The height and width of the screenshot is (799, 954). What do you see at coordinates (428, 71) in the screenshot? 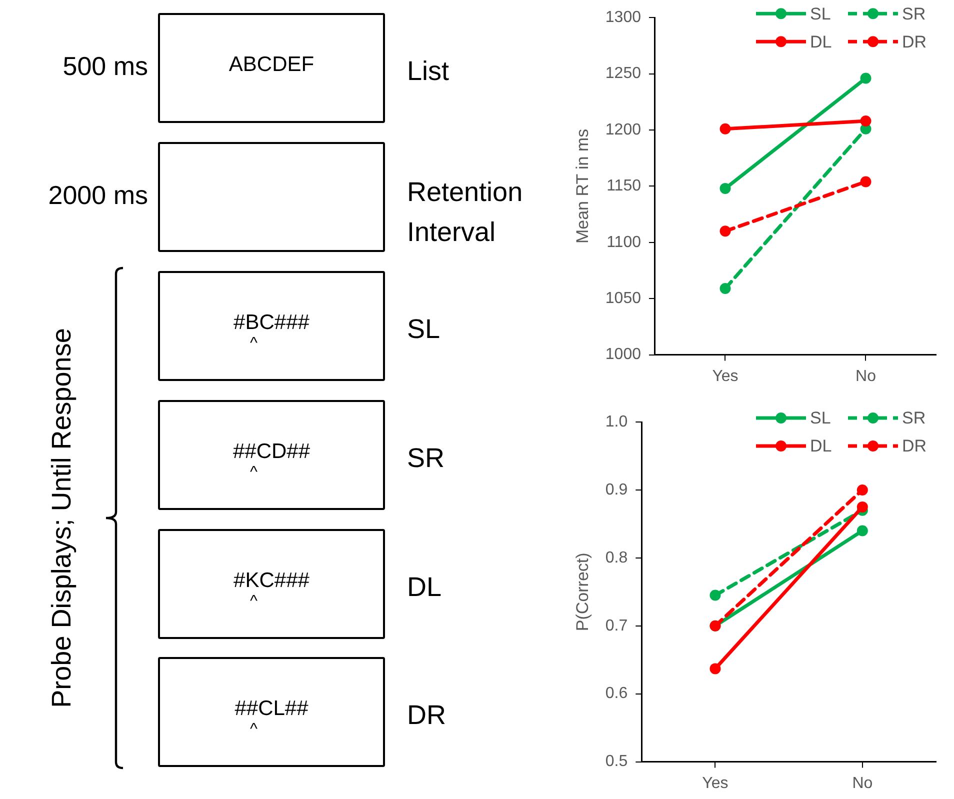
I see `text: List` at bounding box center [428, 71].